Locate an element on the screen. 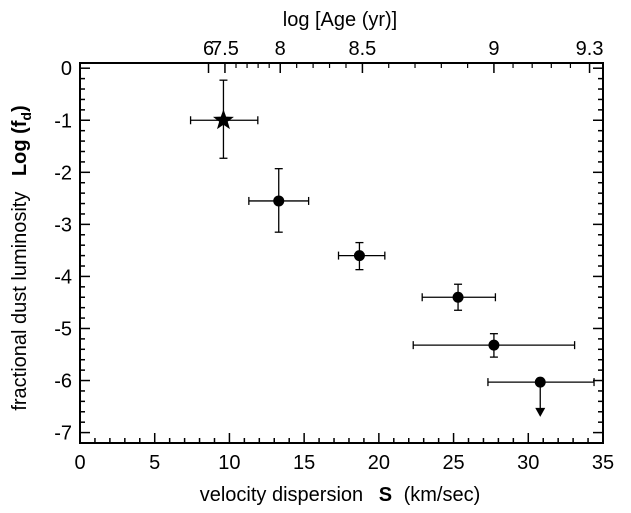  y-axis-title: fractional dust luminosity Log (fd) is located at coordinates (21, 257).